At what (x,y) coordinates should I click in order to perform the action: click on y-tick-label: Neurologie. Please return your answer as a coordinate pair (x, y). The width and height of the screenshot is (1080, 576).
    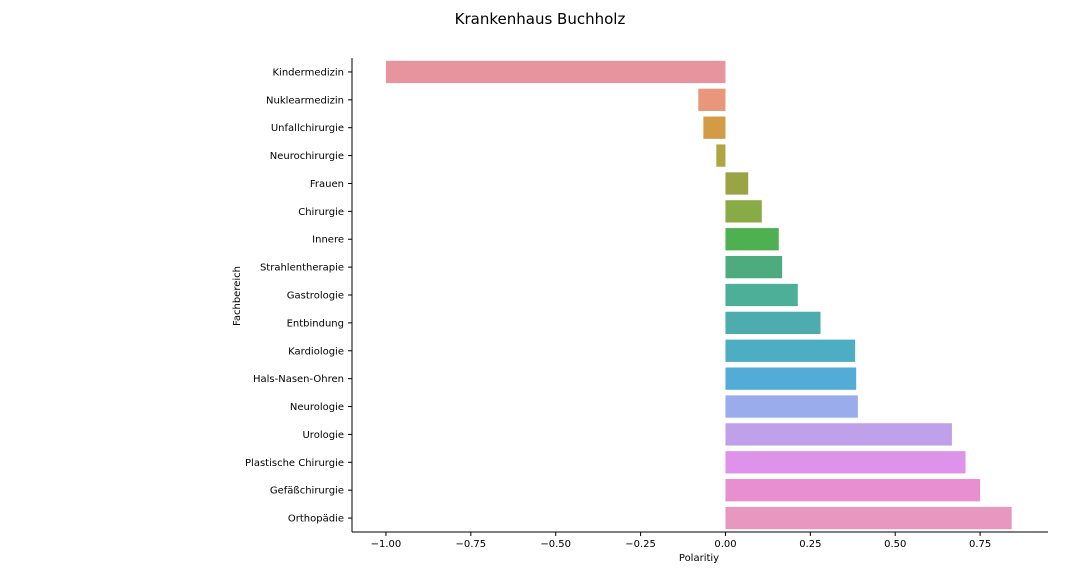
    Looking at the image, I should click on (317, 407).